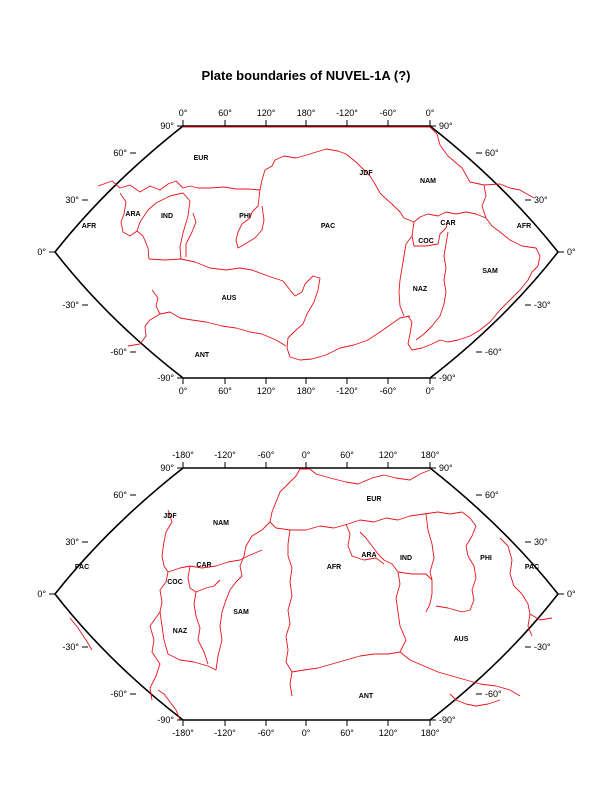 This screenshot has height=792, width=612. What do you see at coordinates (490, 271) in the screenshot?
I see `plate-label: SAM` at bounding box center [490, 271].